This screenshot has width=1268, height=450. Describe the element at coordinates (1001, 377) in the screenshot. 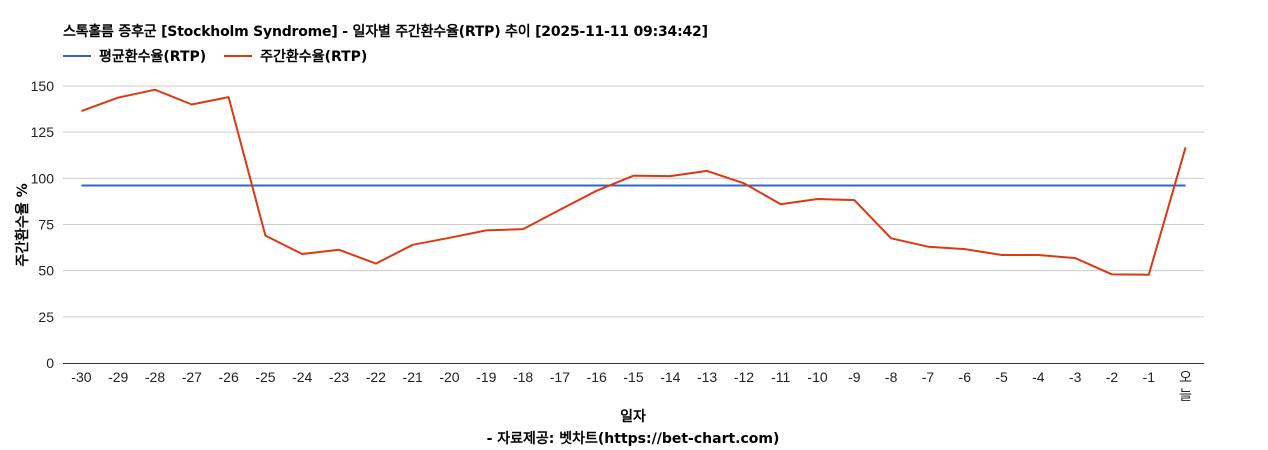

I see `x-tick-label: -5` at that location.